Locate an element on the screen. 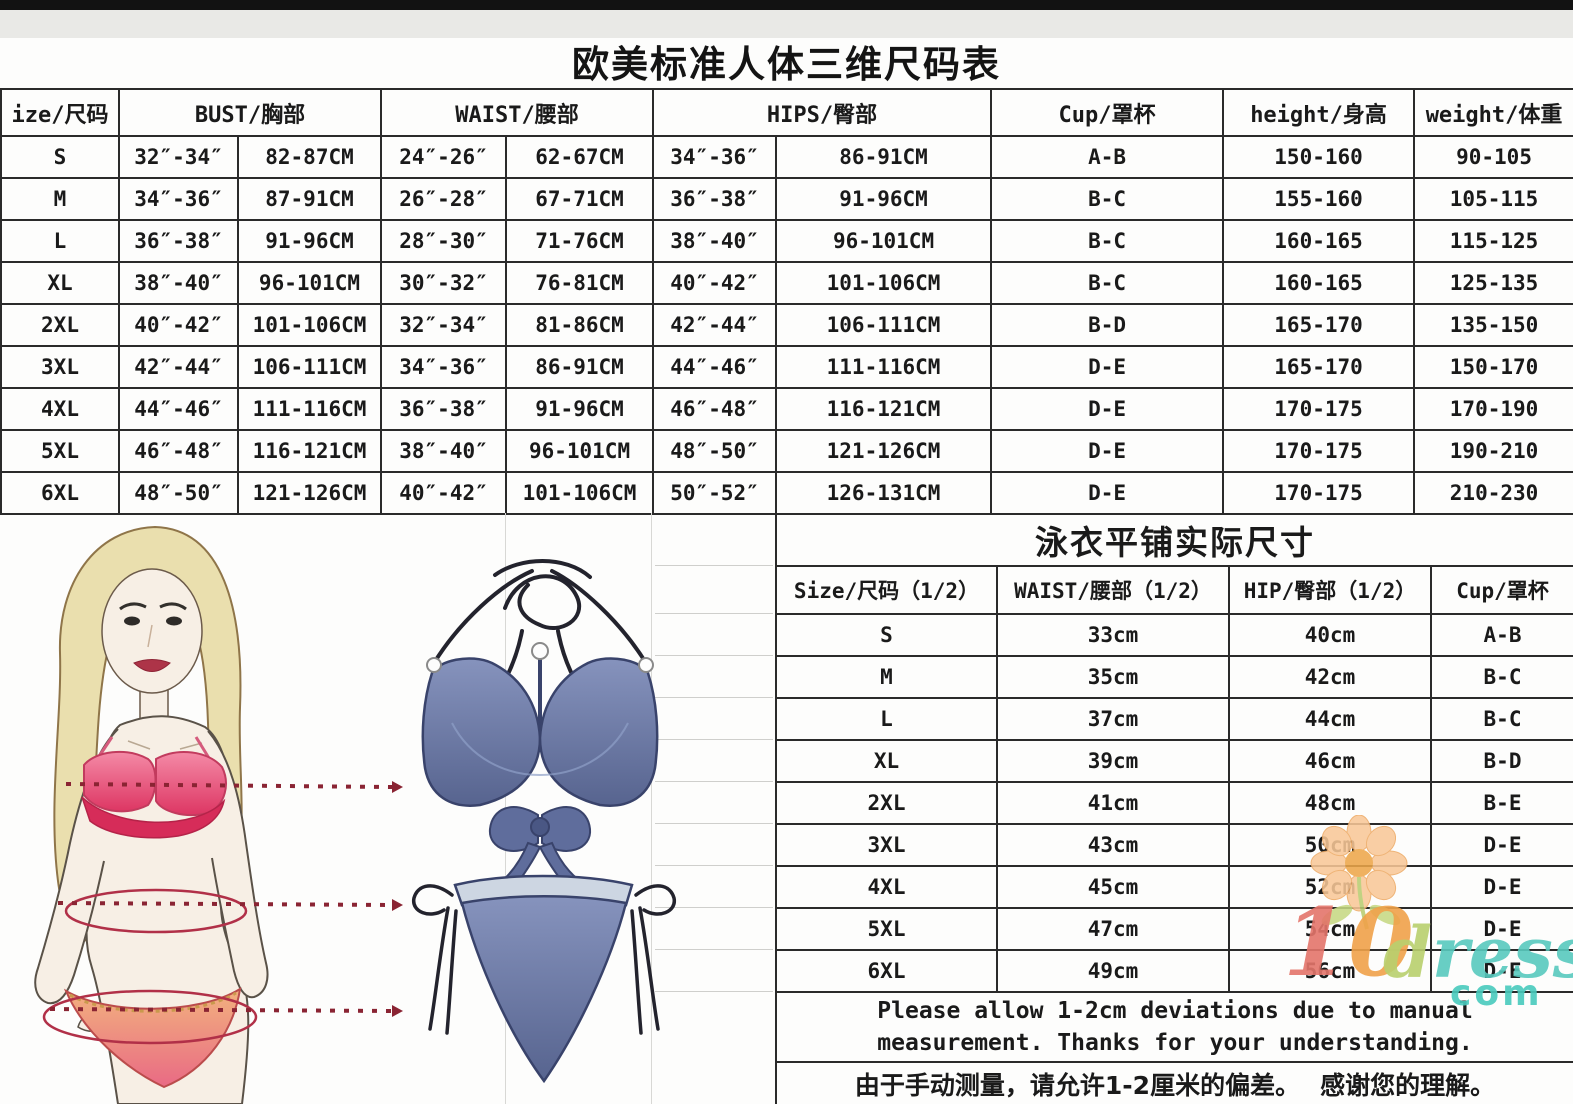 Image resolution: width=1573 pixels, height=1104 pixels. cell-waist-cm: 86-91CM is located at coordinates (580, 367).